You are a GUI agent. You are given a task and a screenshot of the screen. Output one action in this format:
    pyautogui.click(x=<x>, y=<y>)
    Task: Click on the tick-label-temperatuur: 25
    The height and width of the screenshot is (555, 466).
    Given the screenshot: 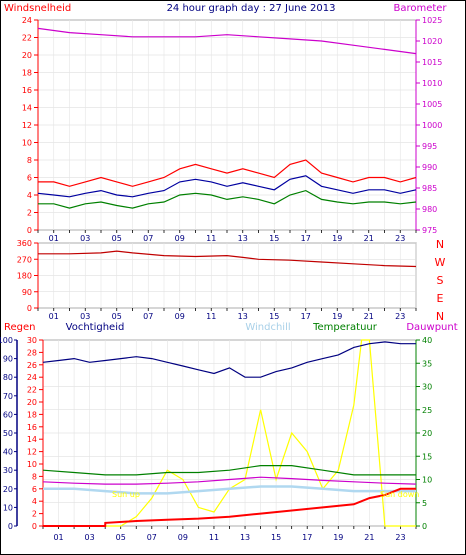 What is the action you would take?
    pyautogui.click(x=427, y=410)
    